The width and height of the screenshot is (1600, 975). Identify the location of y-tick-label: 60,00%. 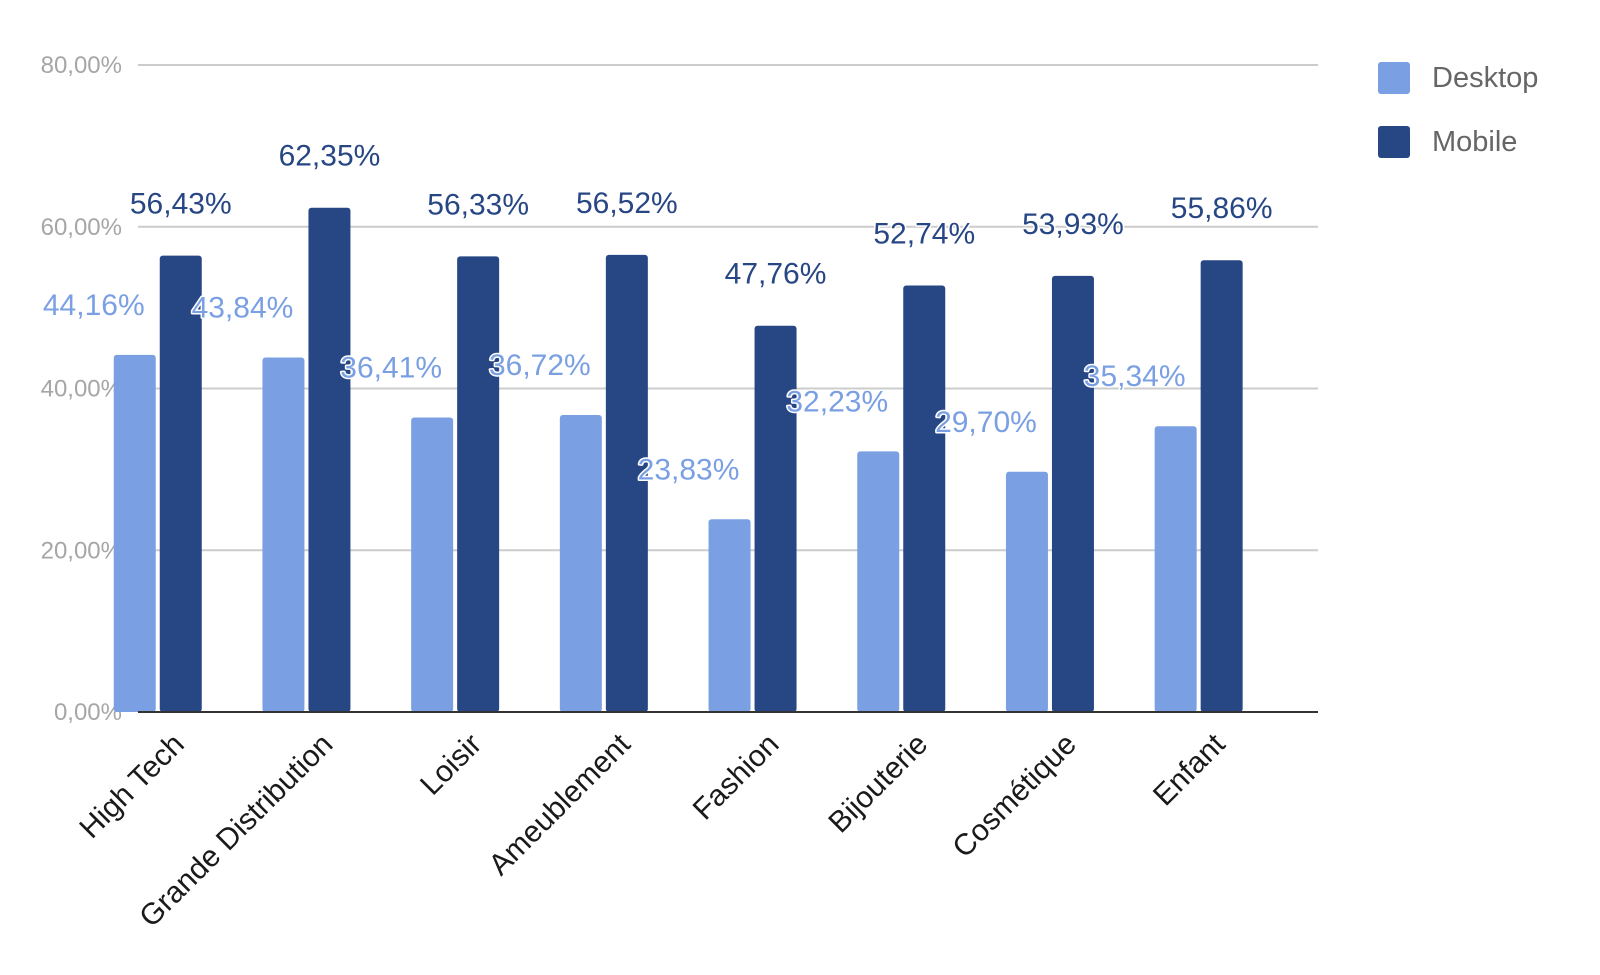
(81, 227).